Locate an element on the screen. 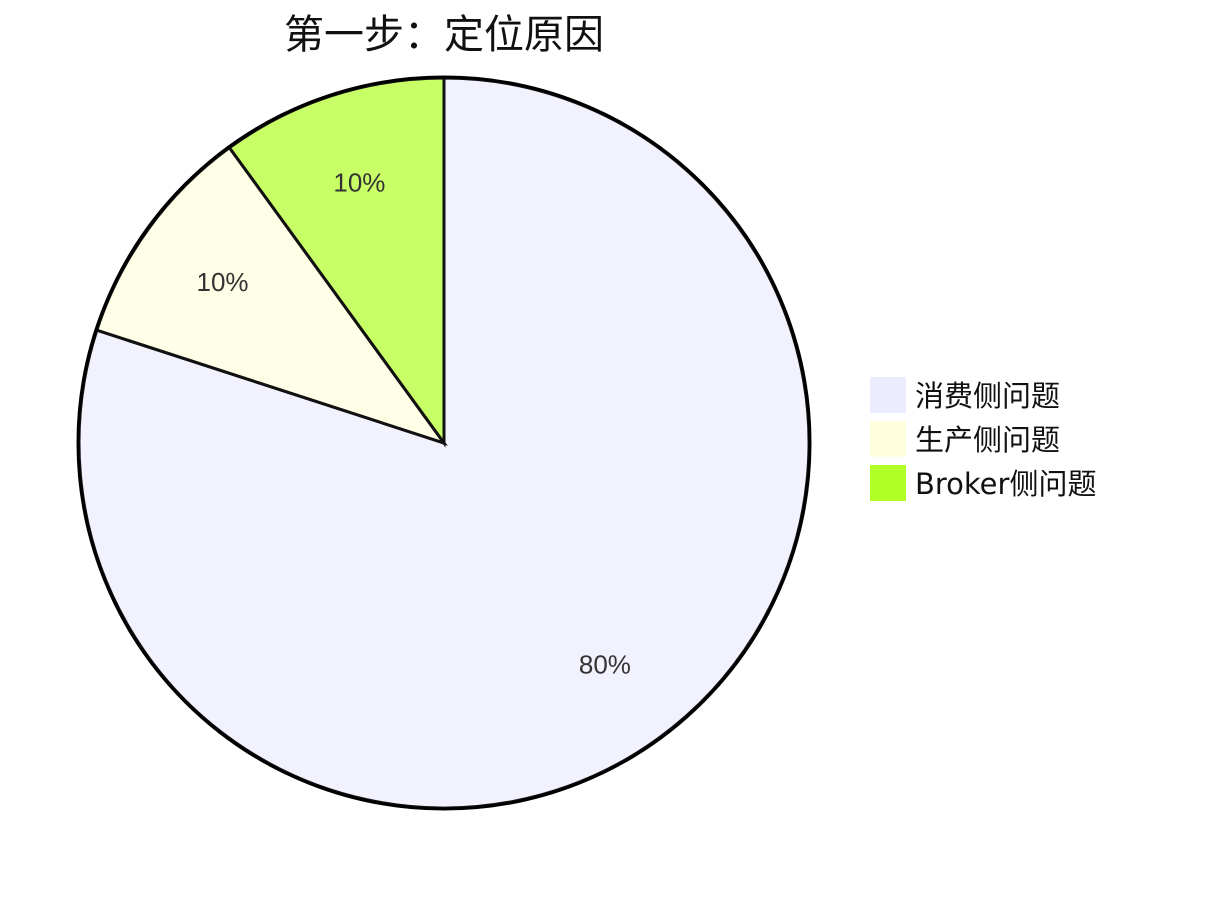  legend-label: 消费侧问题 is located at coordinates (987, 396).